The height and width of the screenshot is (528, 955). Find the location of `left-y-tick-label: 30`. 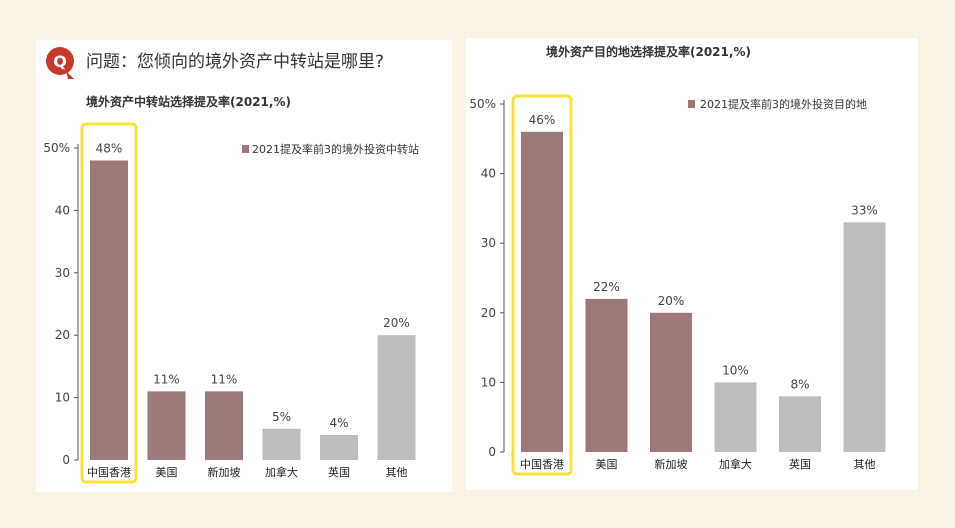

left-y-tick-label: 30 is located at coordinates (62, 273).